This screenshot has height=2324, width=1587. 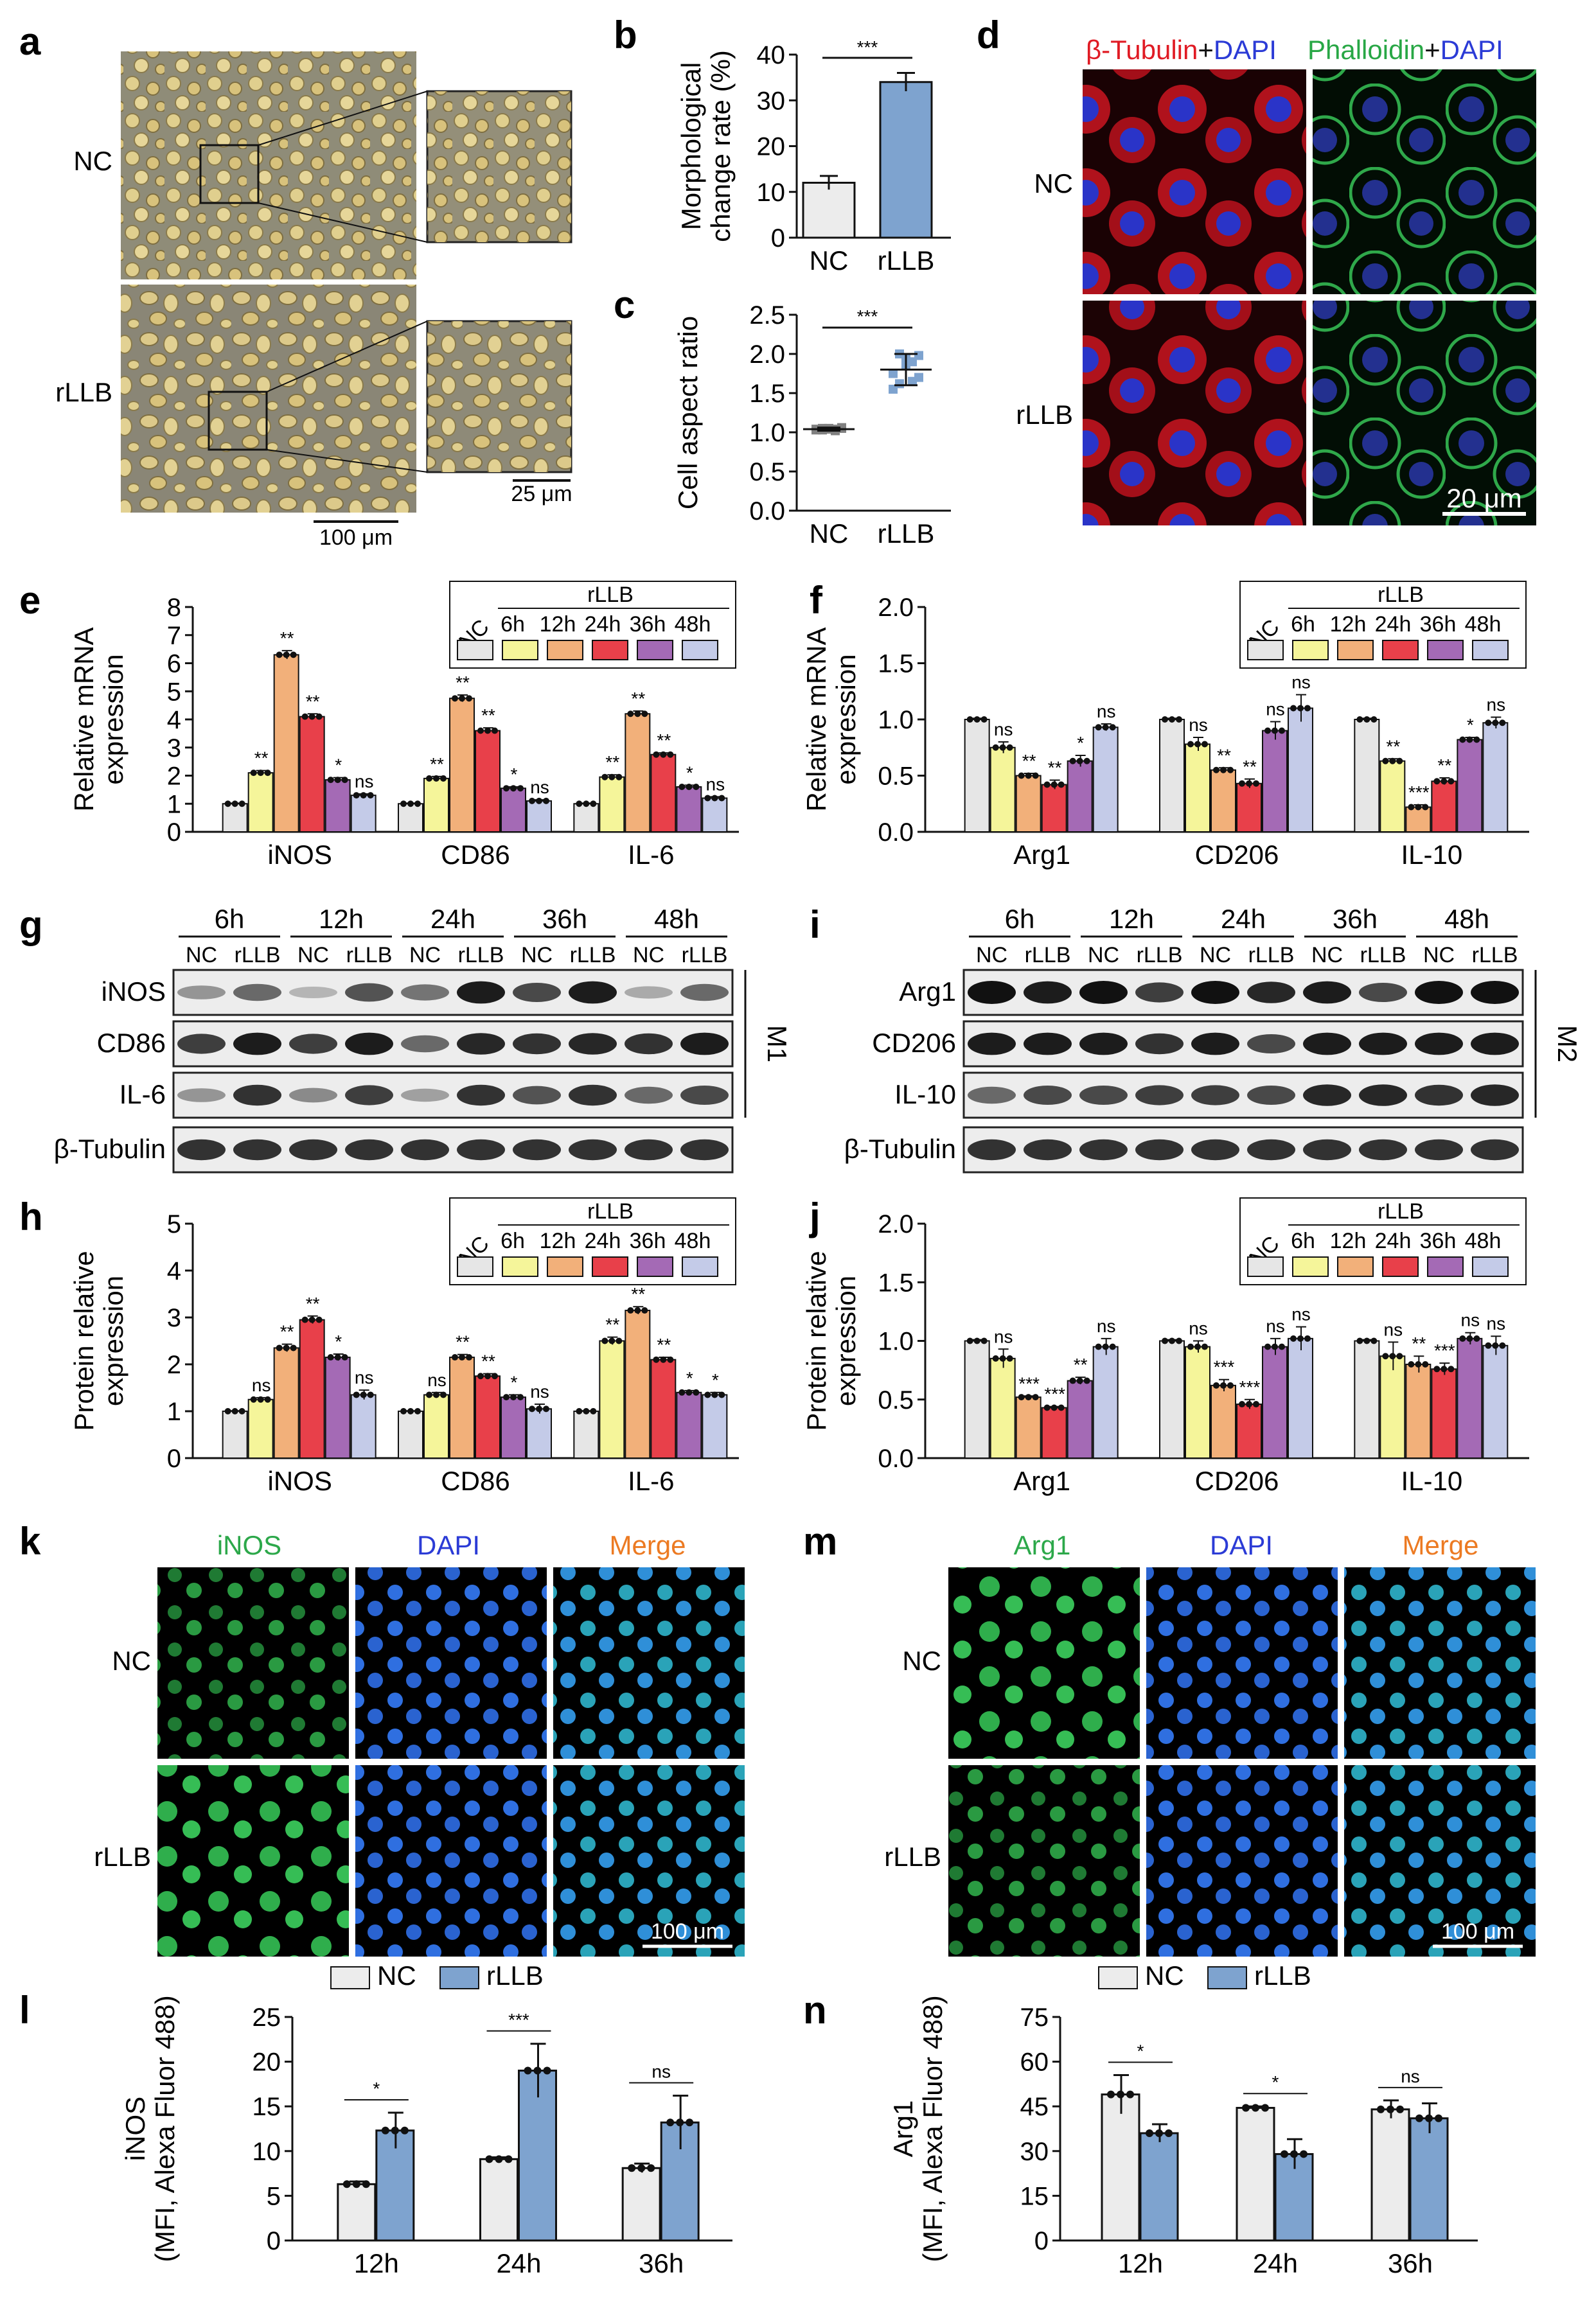 What do you see at coordinates (1164, 1975) in the screenshot?
I see `legend-label: NC` at bounding box center [1164, 1975].